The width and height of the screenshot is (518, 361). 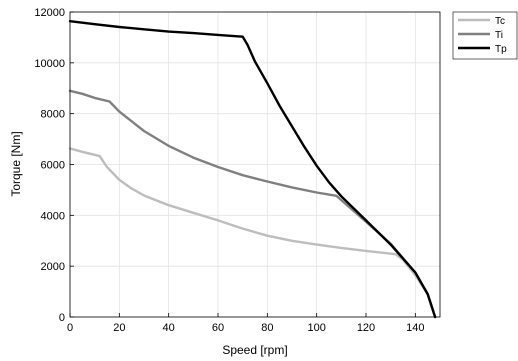 What do you see at coordinates (218, 328) in the screenshot?
I see `x-tick-label: 60` at bounding box center [218, 328].